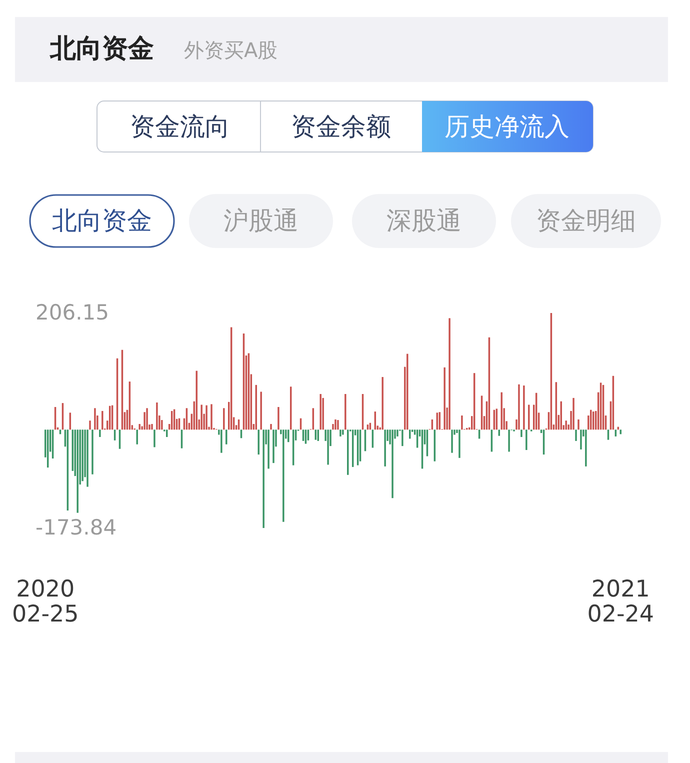 This screenshot has height=763, width=690. I want to click on text: 北向资金, so click(102, 220).